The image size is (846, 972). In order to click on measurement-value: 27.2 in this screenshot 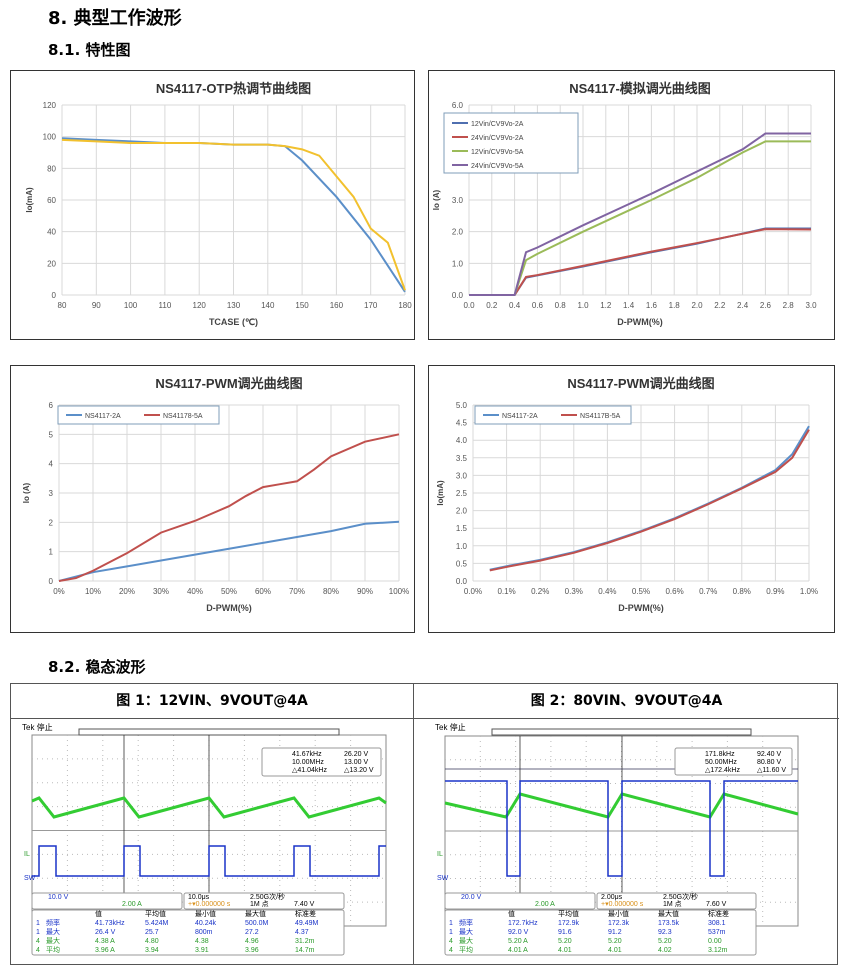, I will do `click(252, 932)`.